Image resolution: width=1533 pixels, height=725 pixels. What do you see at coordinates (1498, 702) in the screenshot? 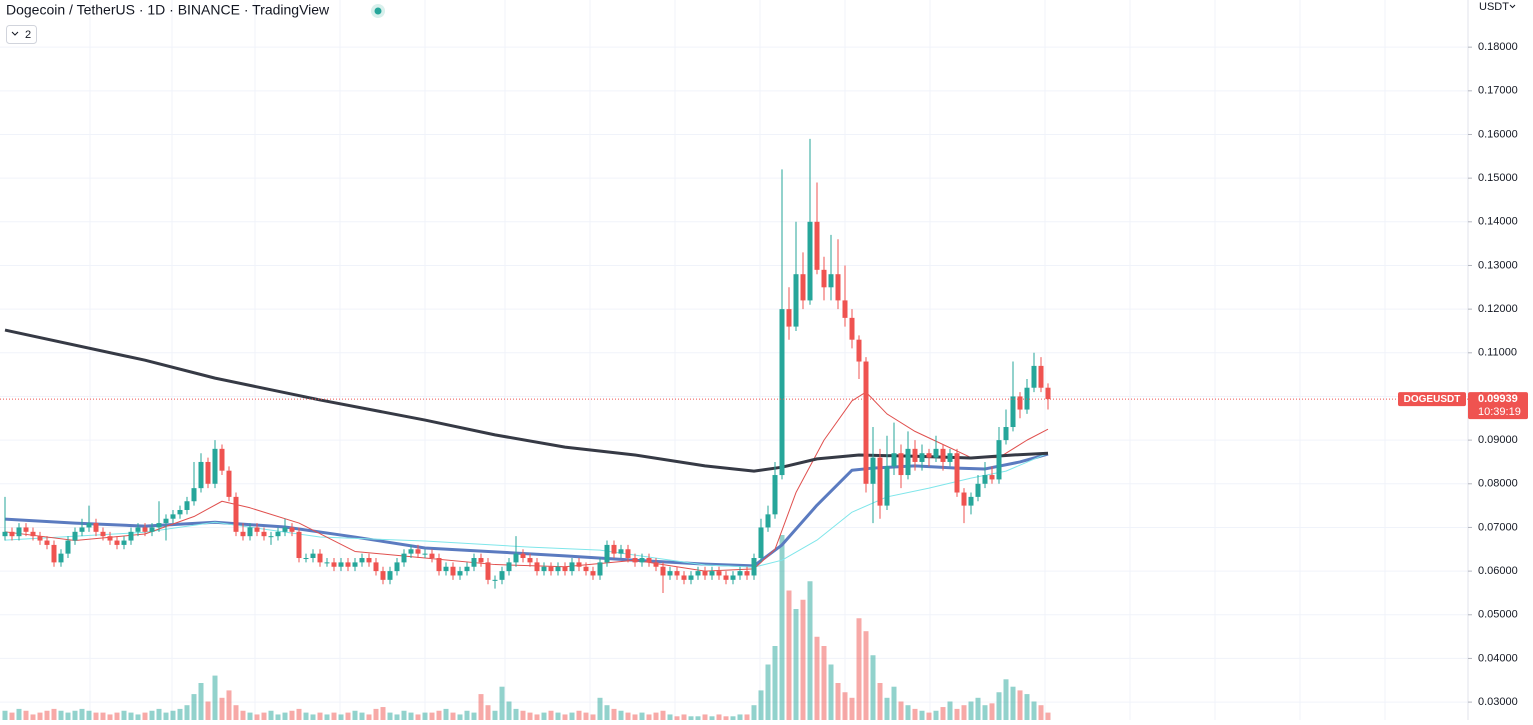
I see `y-tick-label: 0.03000` at bounding box center [1498, 702].